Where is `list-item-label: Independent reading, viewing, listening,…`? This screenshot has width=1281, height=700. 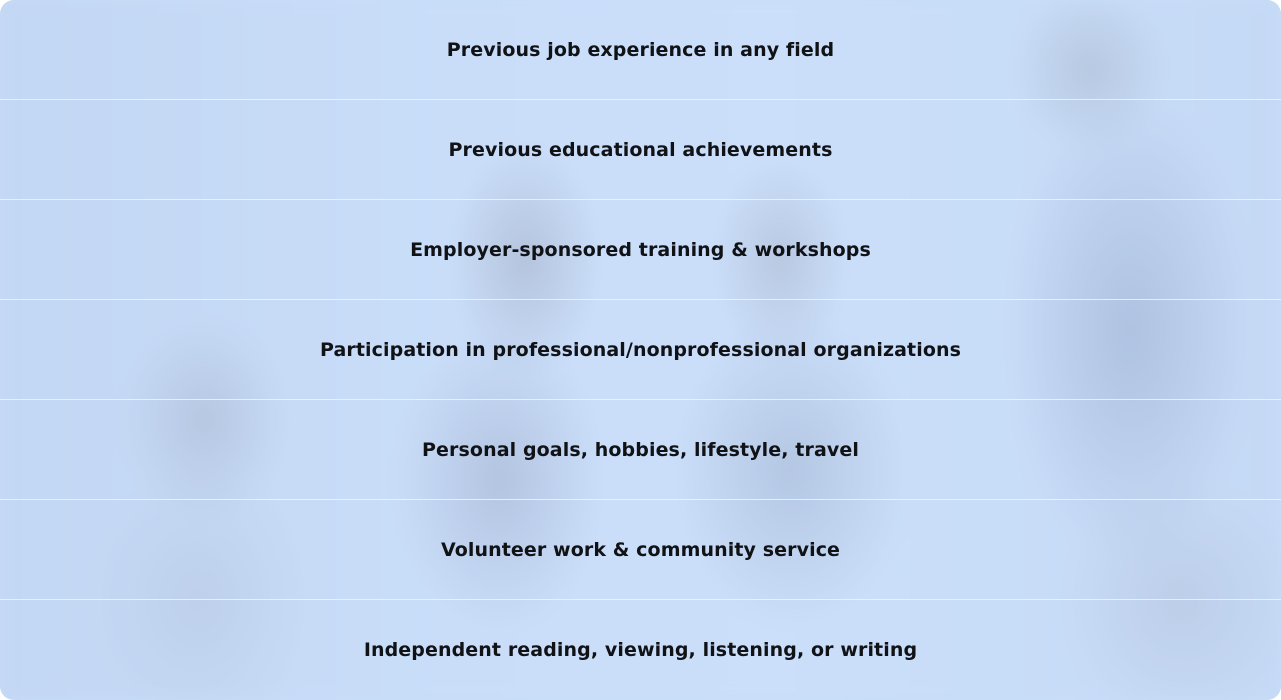
list-item-label: Independent reading, viewing, listening,… is located at coordinates (640, 650).